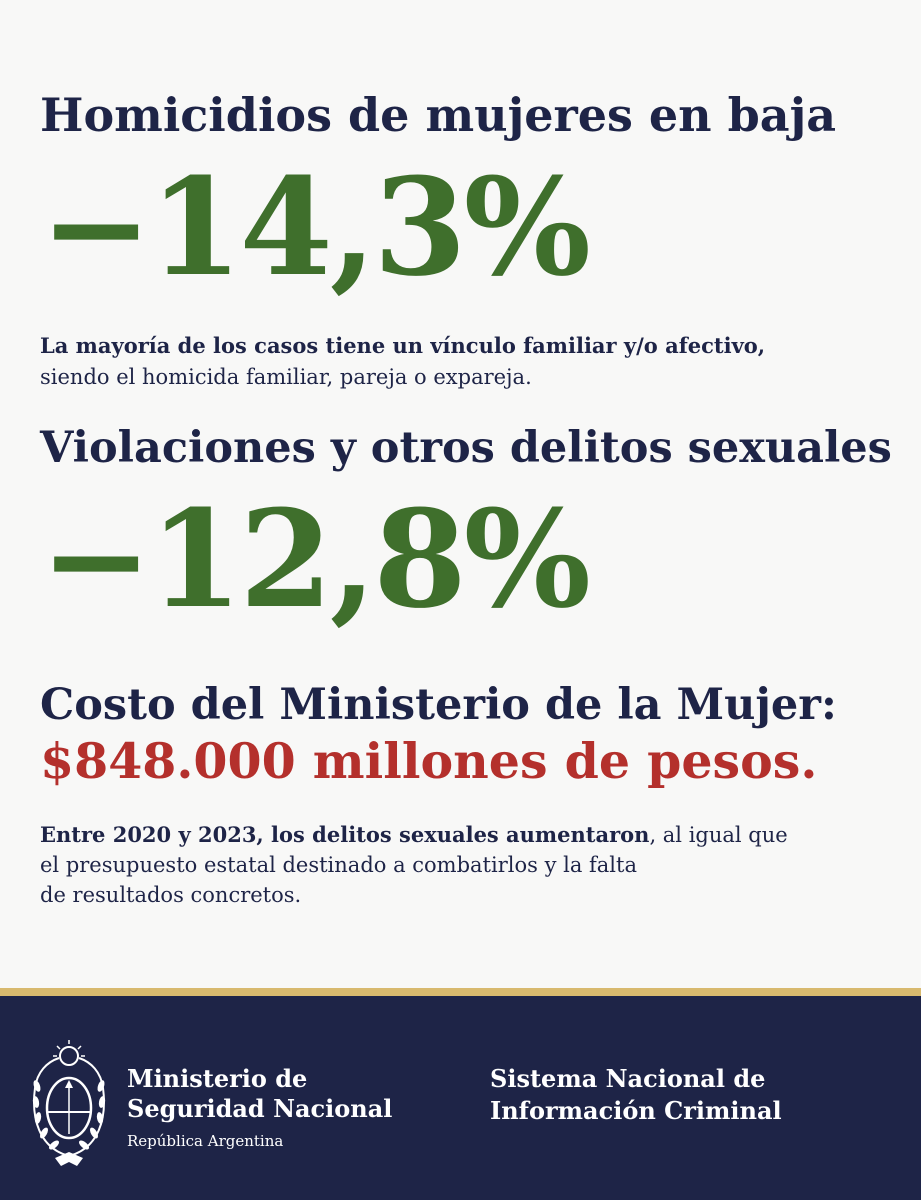  I want to click on homicides-heading: Homicidios de mujeres en baja, so click(438, 115).